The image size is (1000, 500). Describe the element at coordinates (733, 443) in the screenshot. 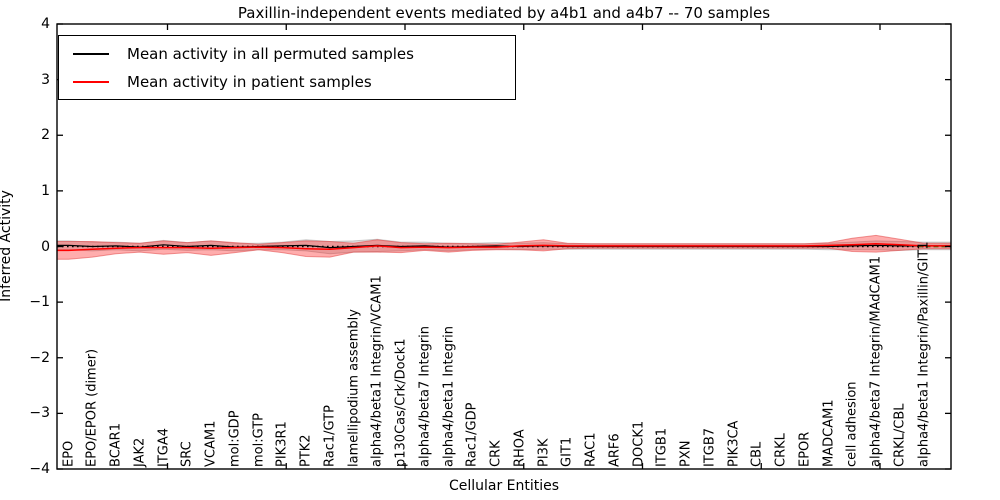

I see `x-tick-label: PIK3CA` at that location.